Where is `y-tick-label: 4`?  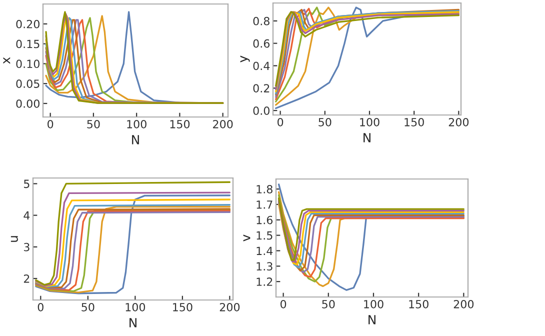 y-tick-label: 4 is located at coordinates (27, 215).